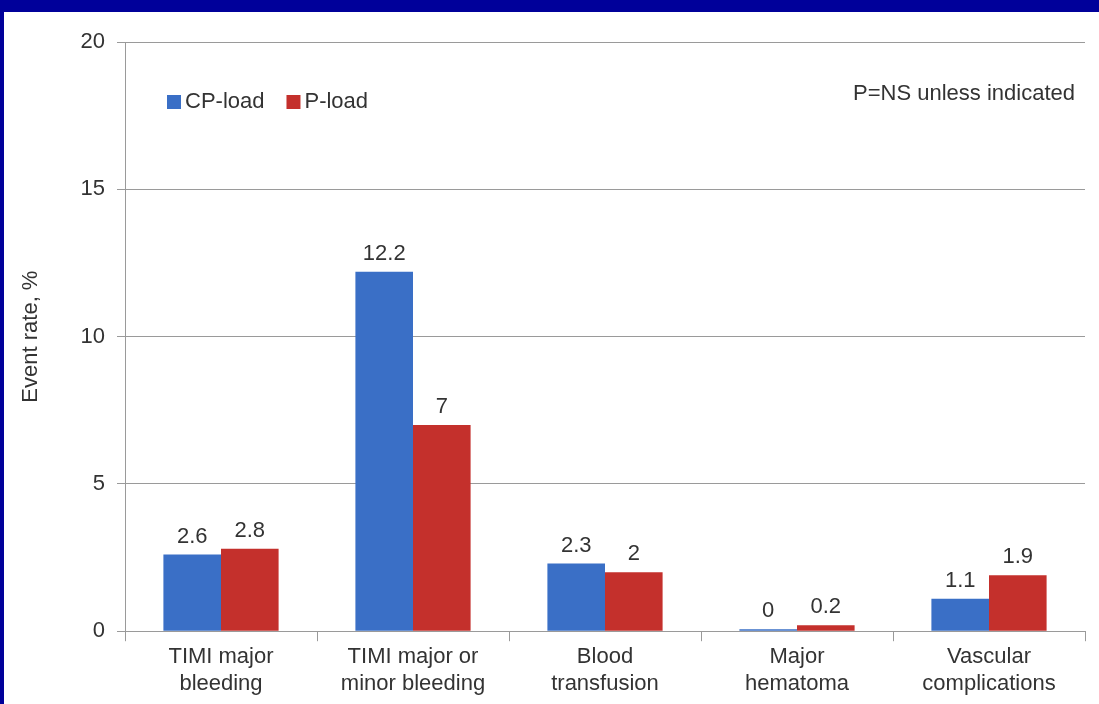 This screenshot has height=704, width=1099. Describe the element at coordinates (92, 188) in the screenshot. I see `y-tick-label: 15` at that location.